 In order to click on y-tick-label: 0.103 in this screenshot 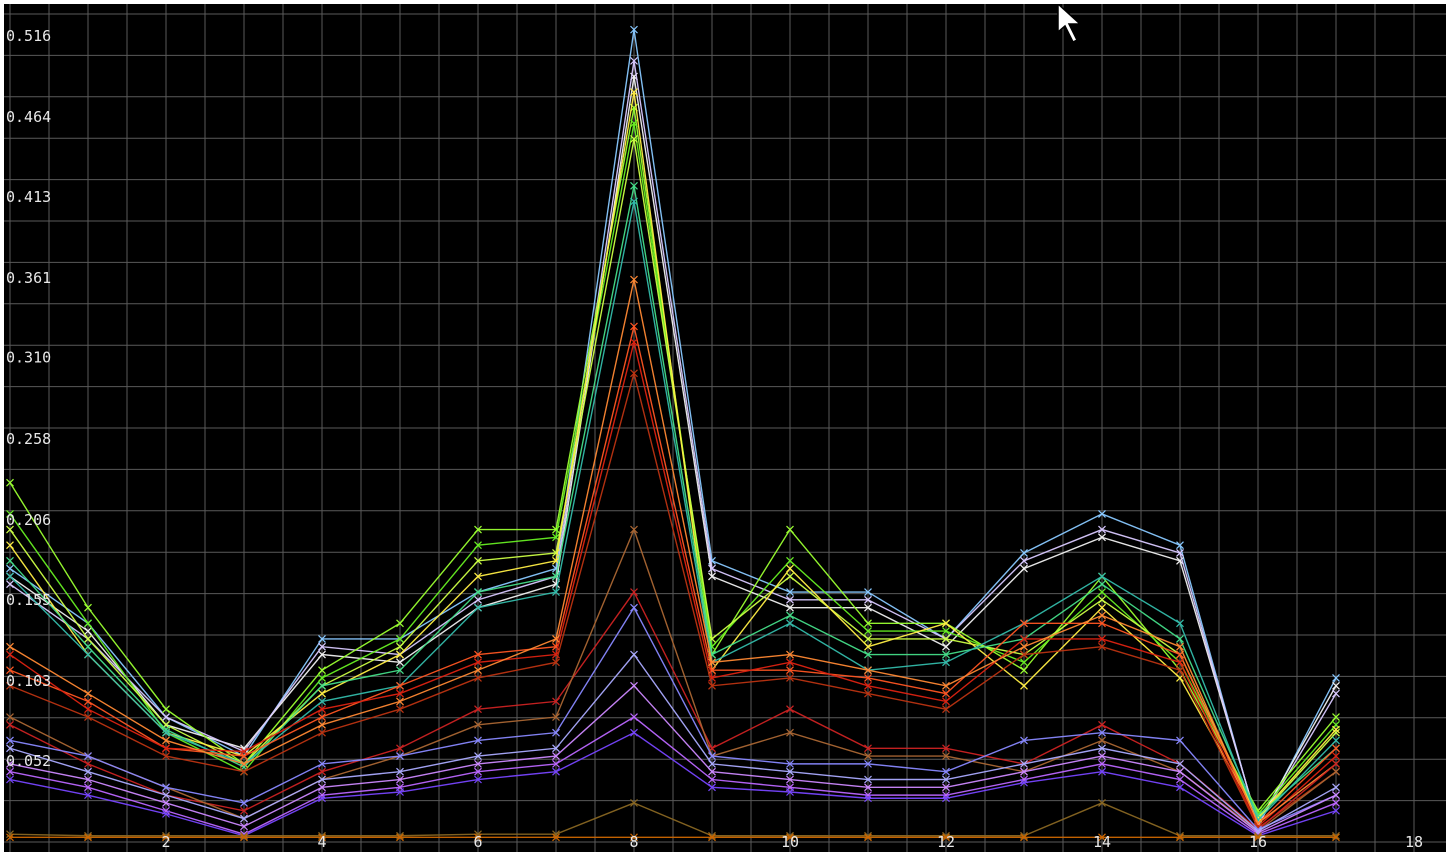, I will do `click(28, 681)`.